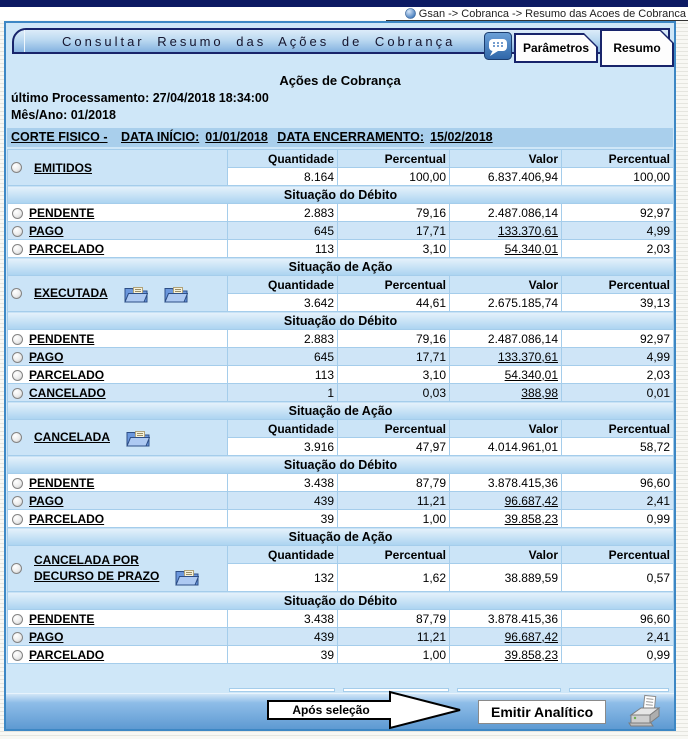 The height and width of the screenshot is (739, 688). I want to click on row-label-cell: PARCELADO, so click(117, 518).